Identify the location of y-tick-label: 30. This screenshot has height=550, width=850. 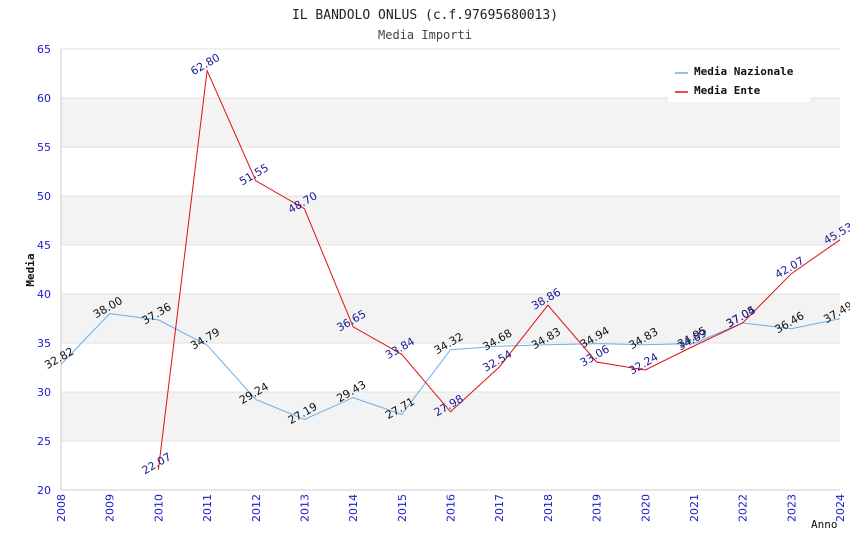
(44, 392).